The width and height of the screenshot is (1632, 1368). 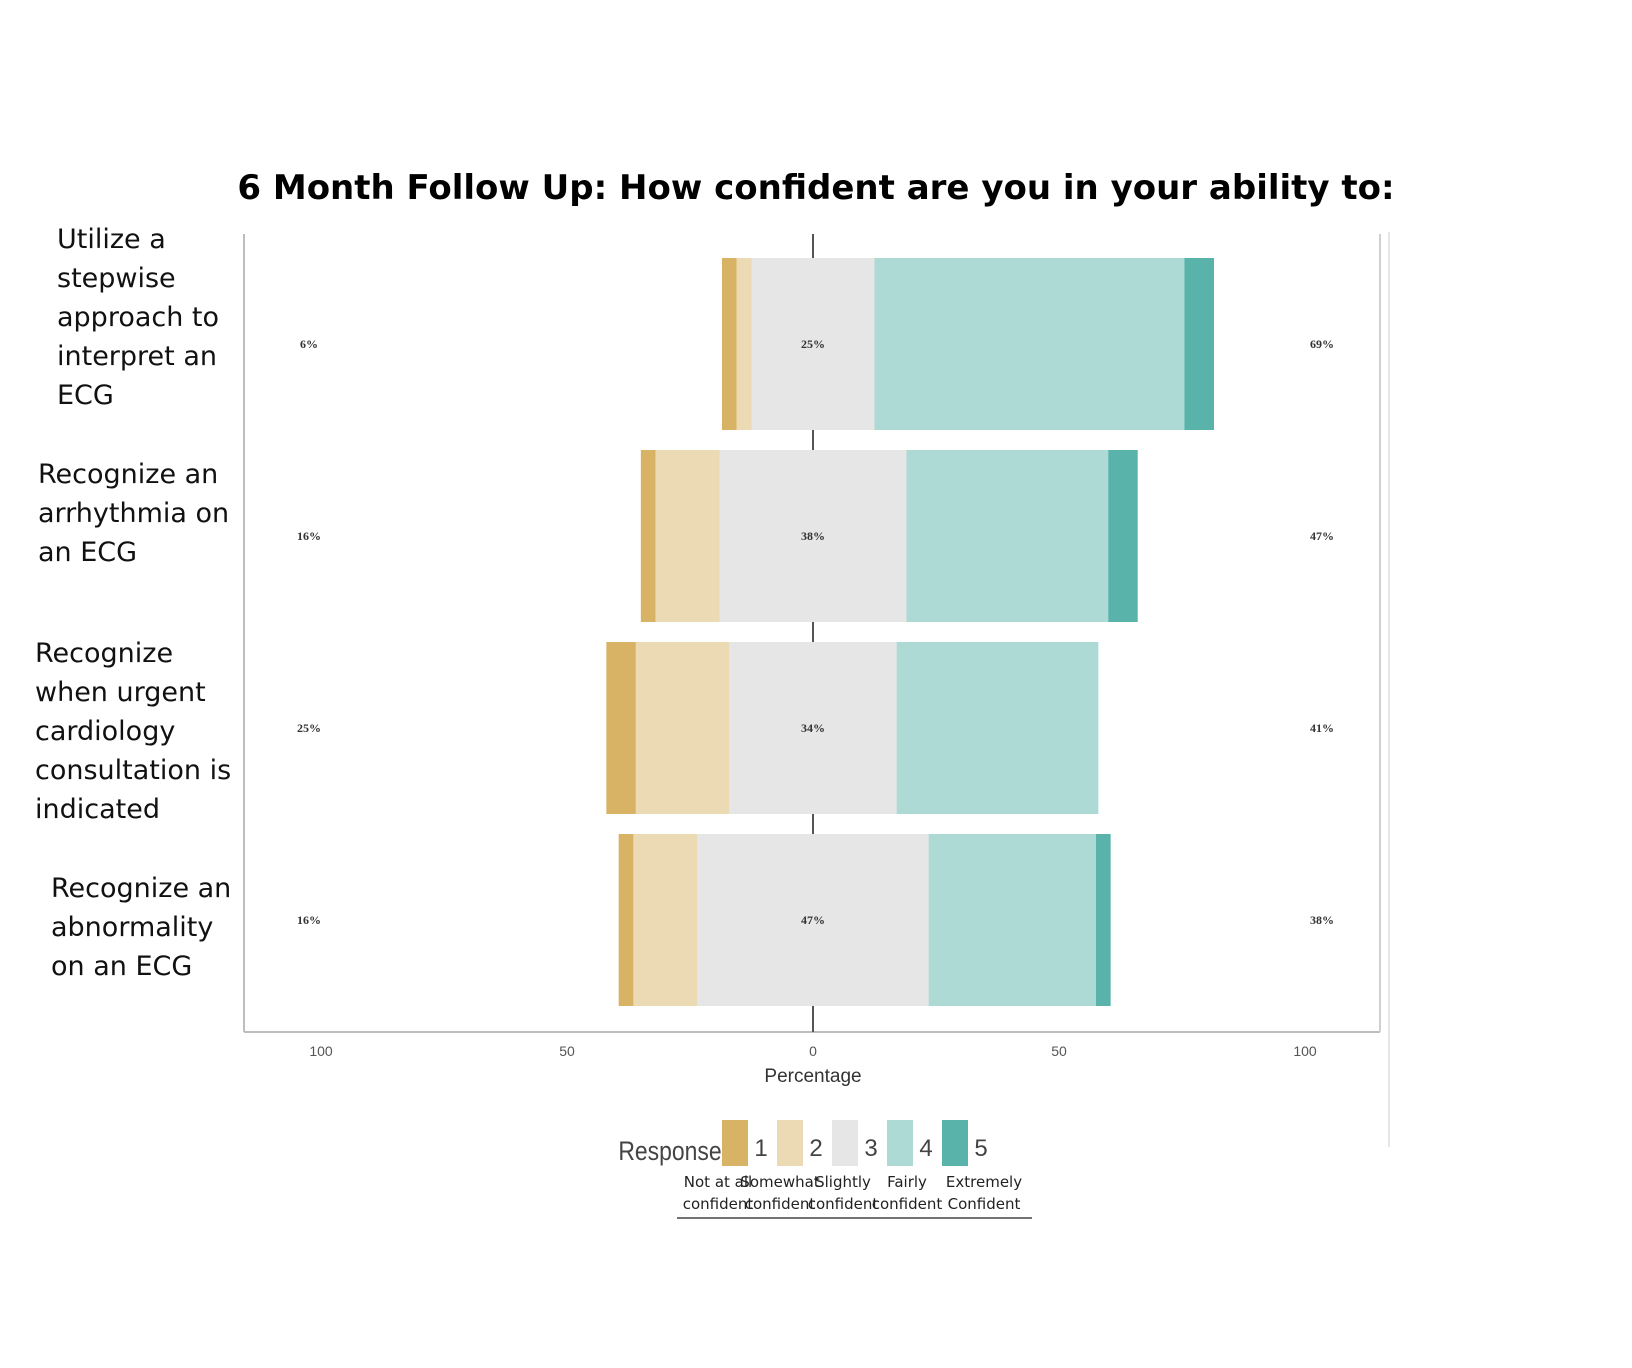 I want to click on legend-caption-2: confident, so click(x=780, y=1204).